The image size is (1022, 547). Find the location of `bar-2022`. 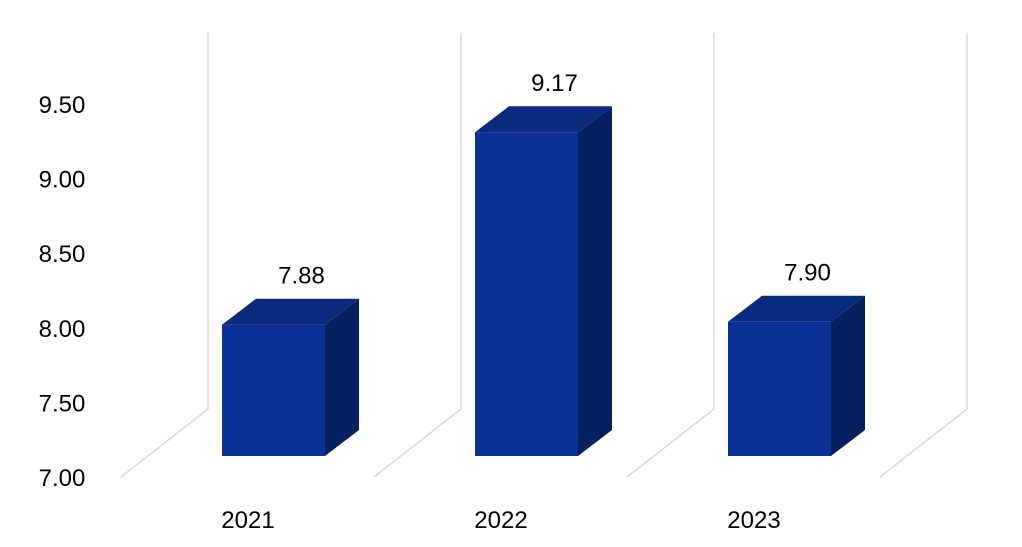

bar-2022 is located at coordinates (543, 281).